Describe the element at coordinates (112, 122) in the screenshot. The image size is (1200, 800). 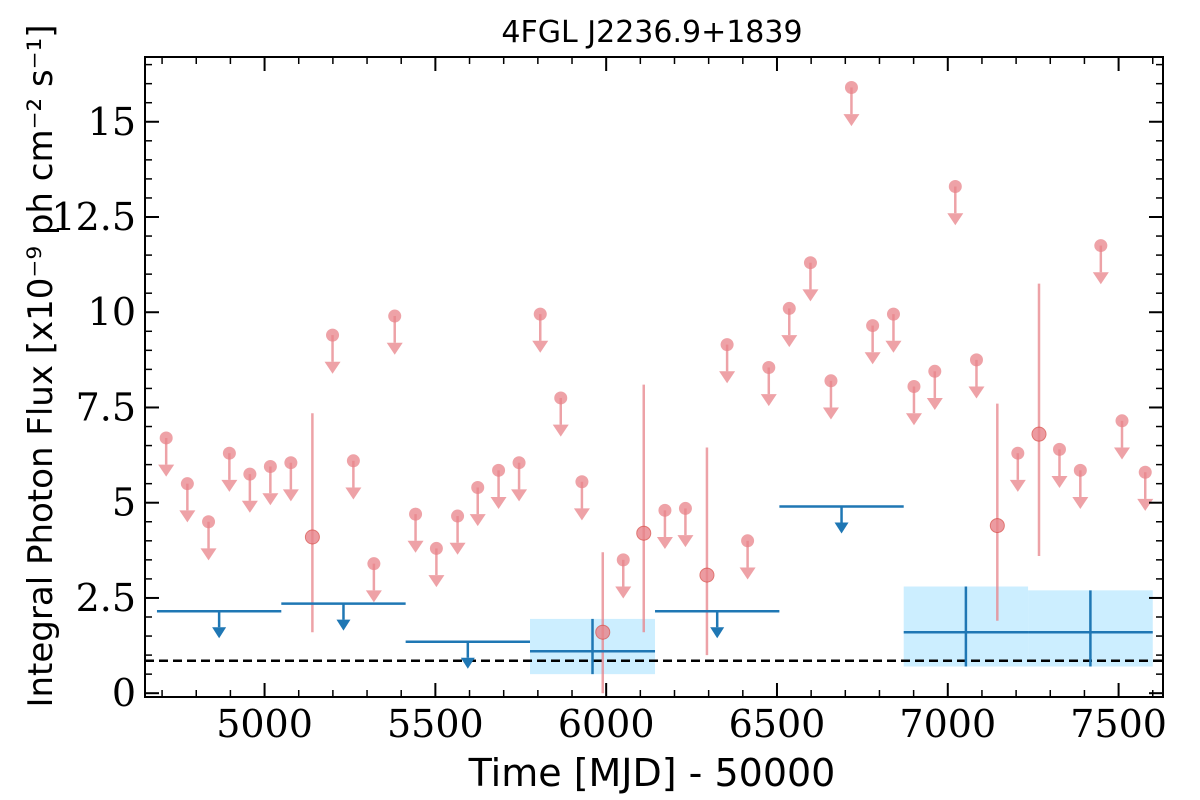
I see `y-tick-label: 15` at that location.